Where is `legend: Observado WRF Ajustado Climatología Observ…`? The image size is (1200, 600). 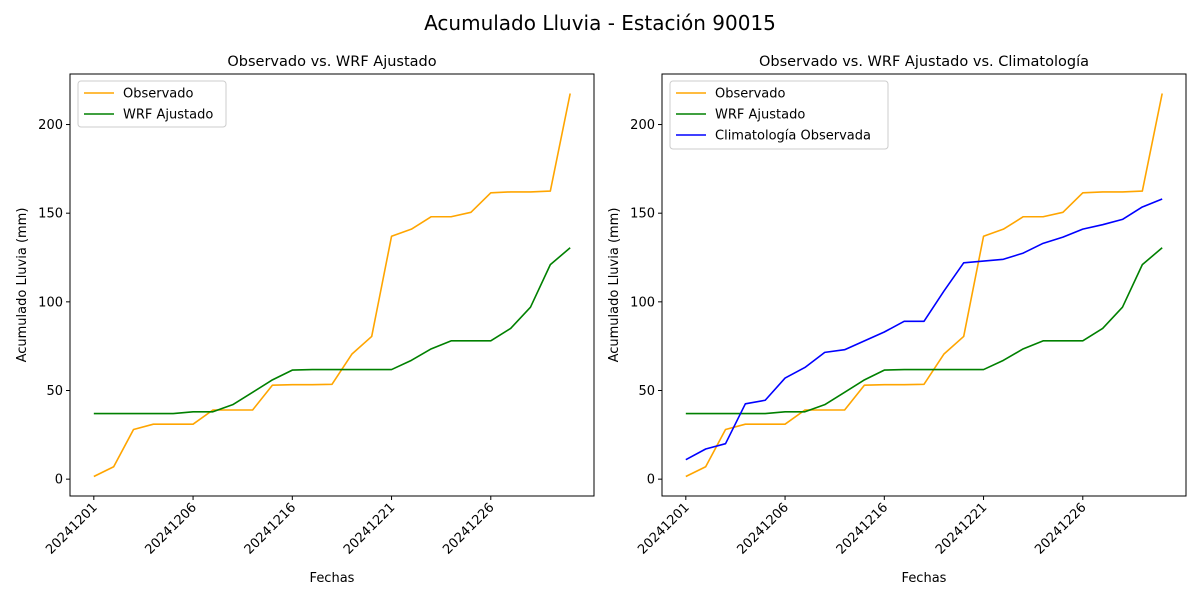 legend: Observado WRF Ajustado Climatología Observ… is located at coordinates (779, 115).